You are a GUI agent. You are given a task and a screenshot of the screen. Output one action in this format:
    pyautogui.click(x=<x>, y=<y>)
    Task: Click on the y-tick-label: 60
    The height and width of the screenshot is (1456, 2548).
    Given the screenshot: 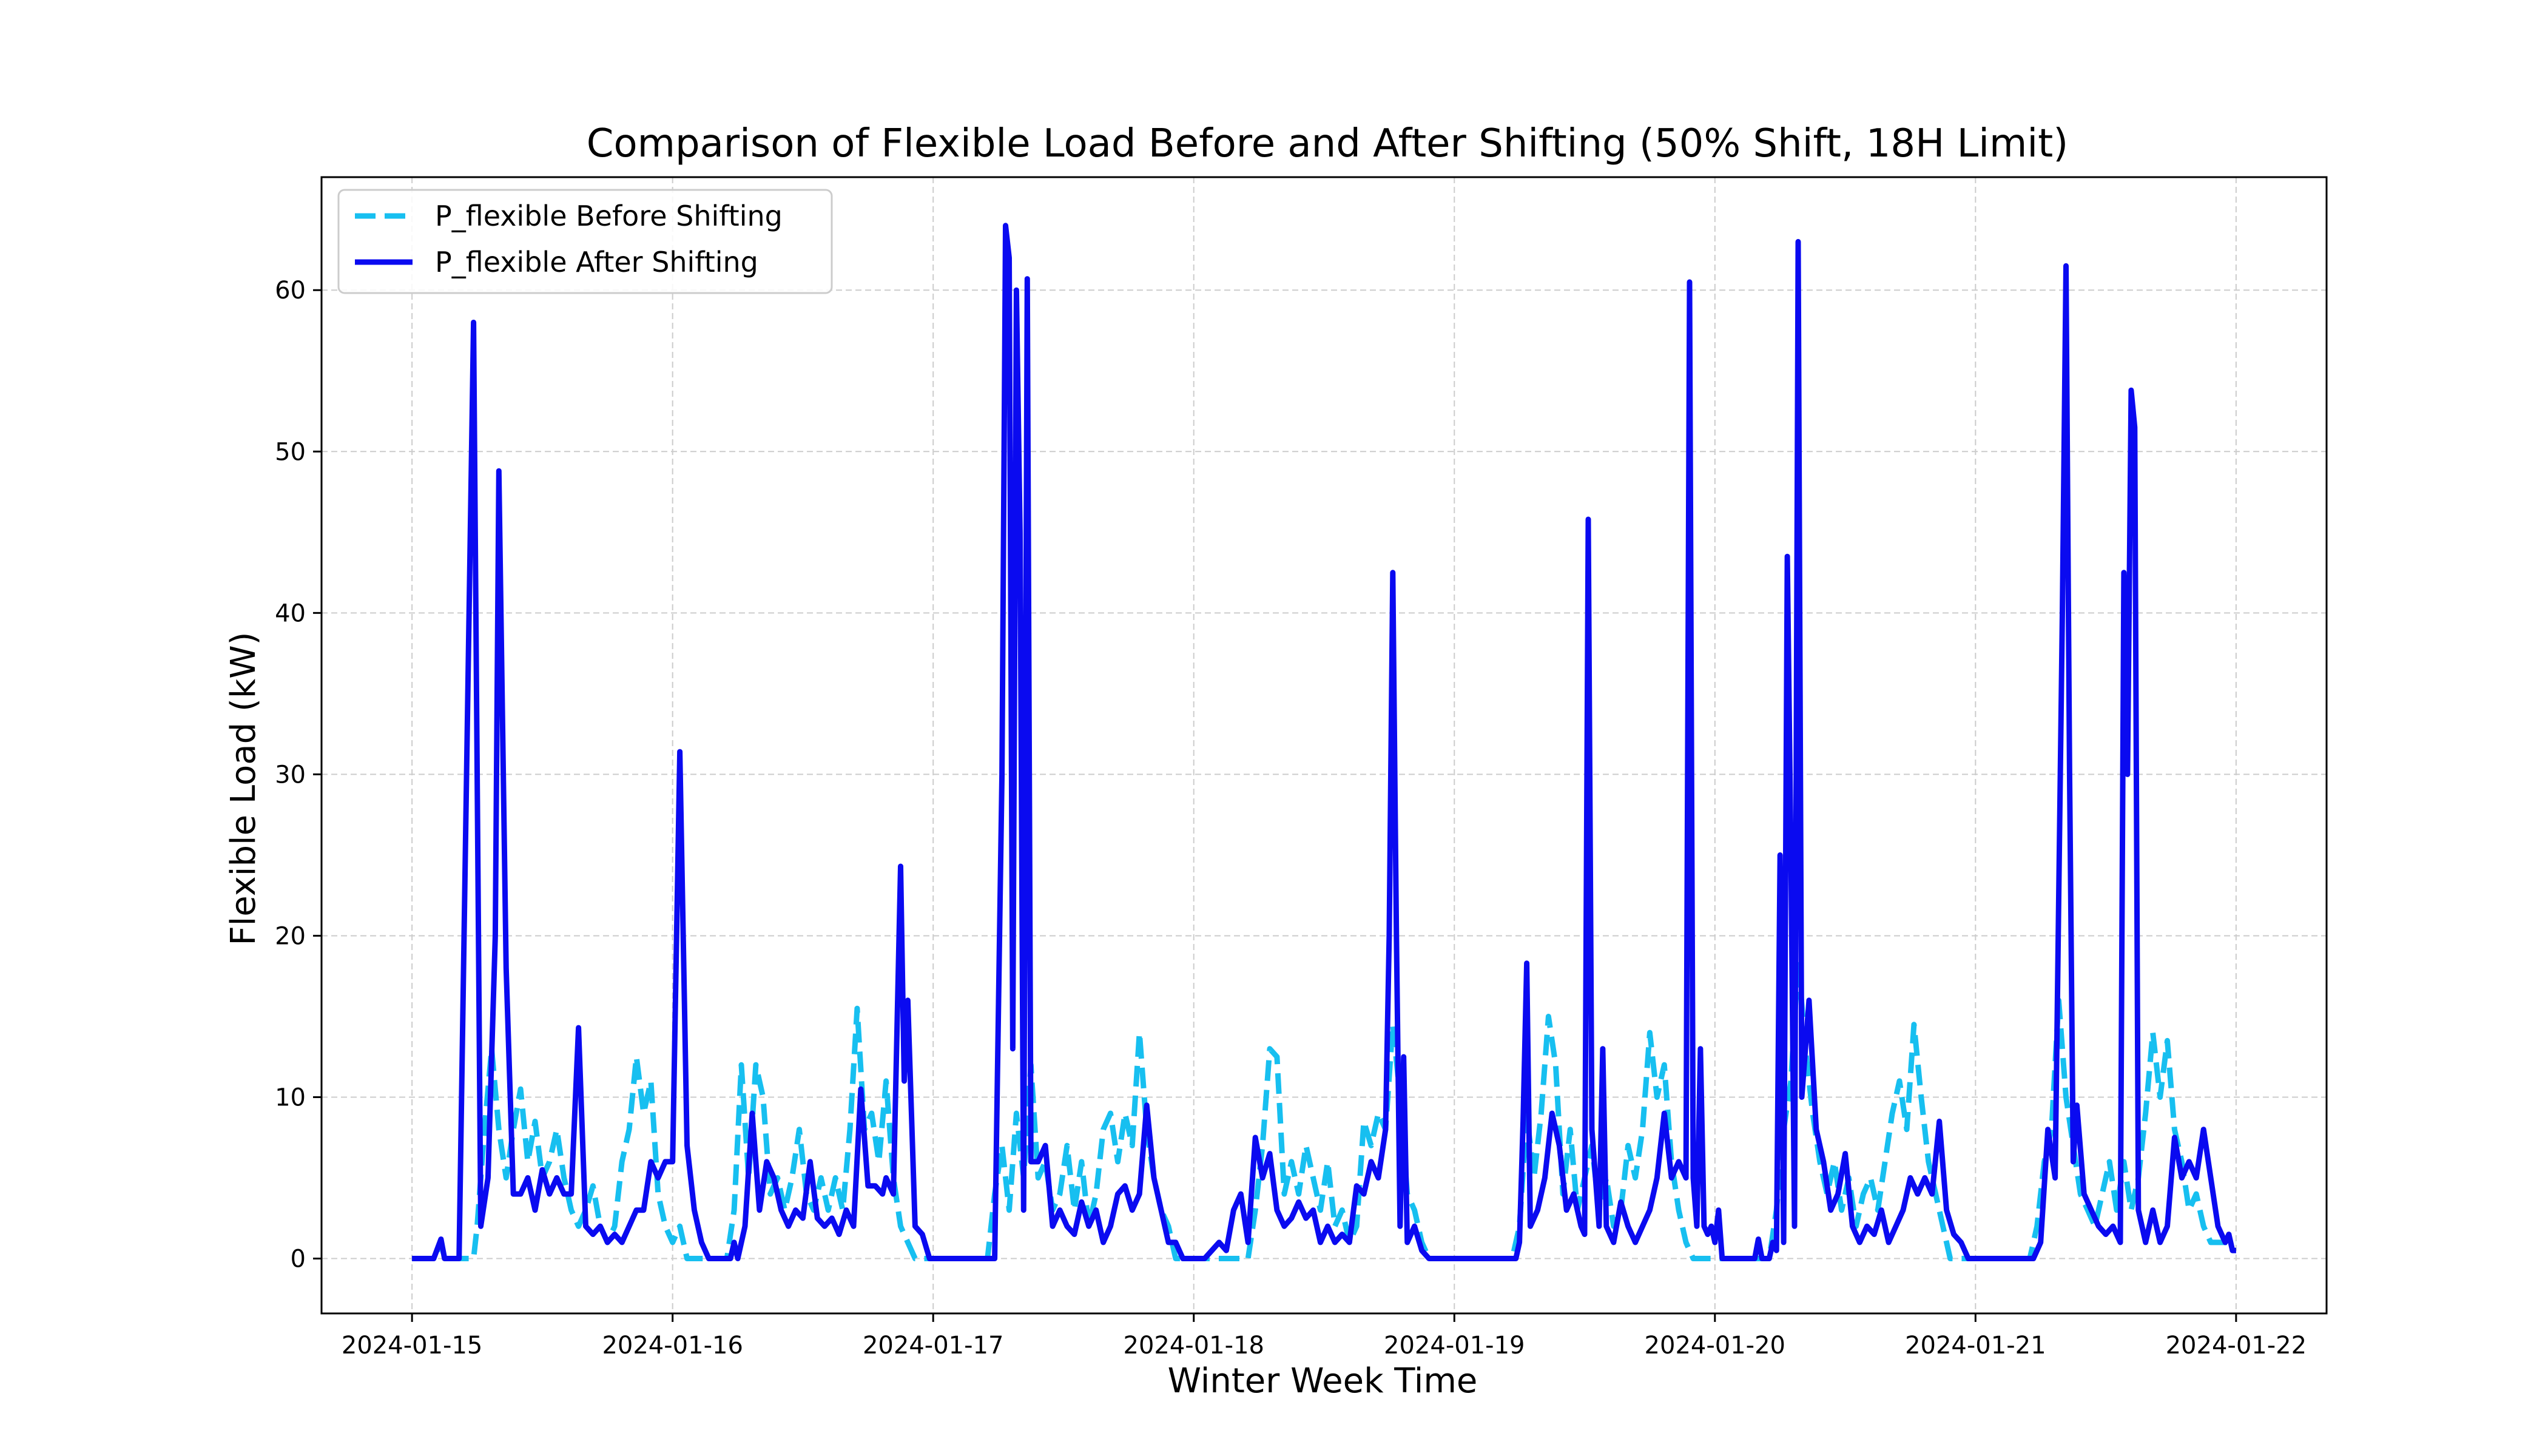 What is the action you would take?
    pyautogui.click(x=290, y=291)
    